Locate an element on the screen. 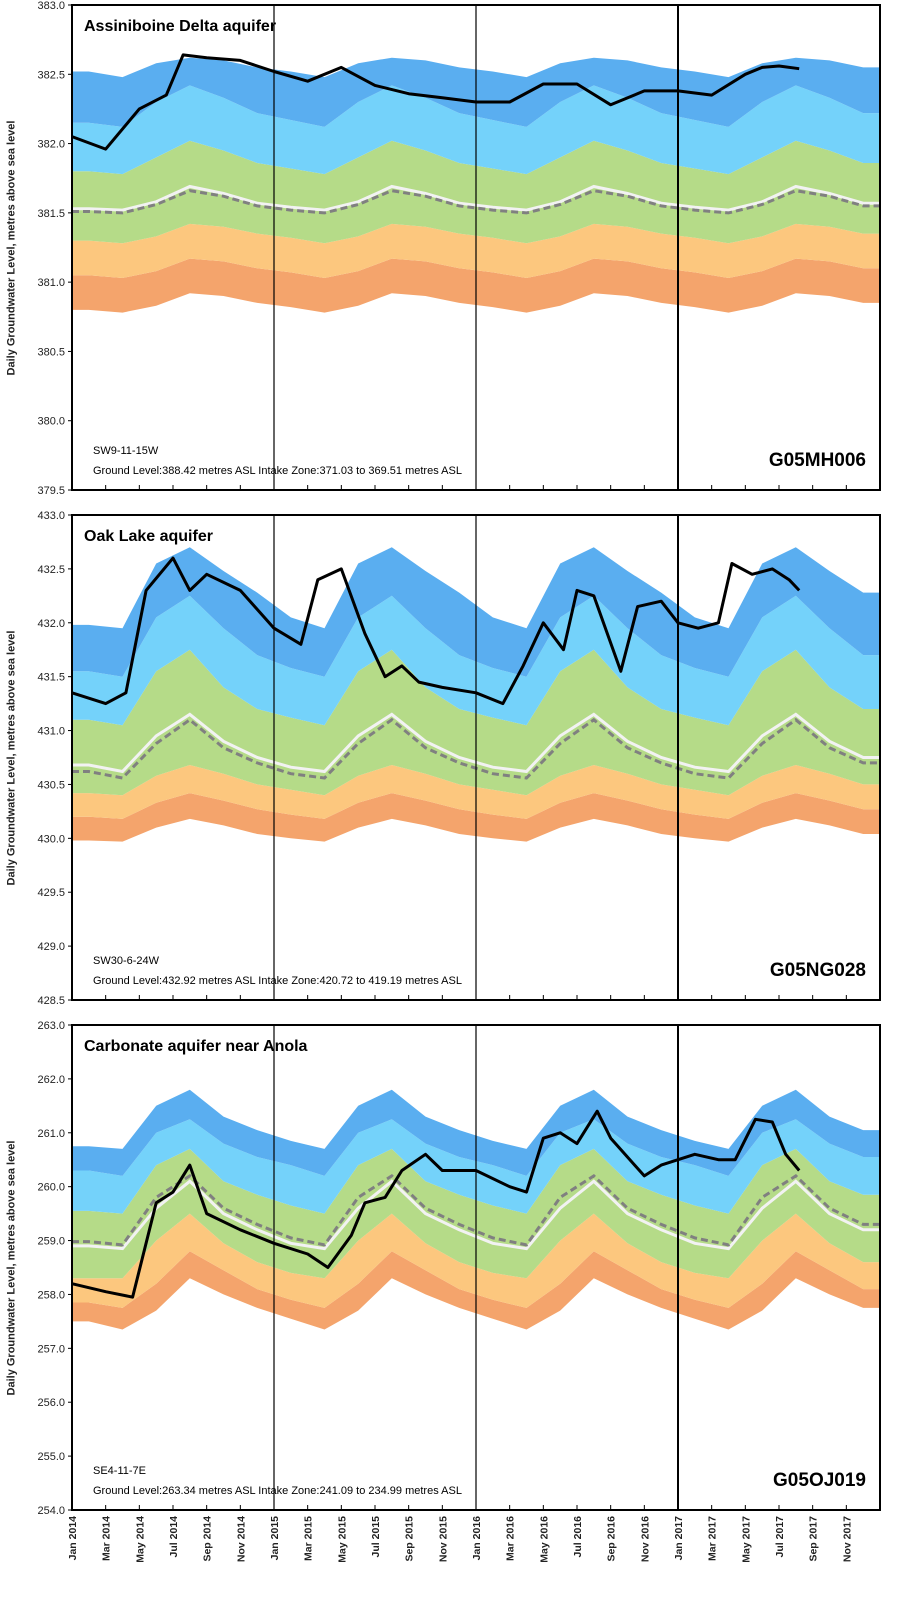 This screenshot has height=1605, width=898. y-tick-label-3-9: 255.0 is located at coordinates (51, 1457).